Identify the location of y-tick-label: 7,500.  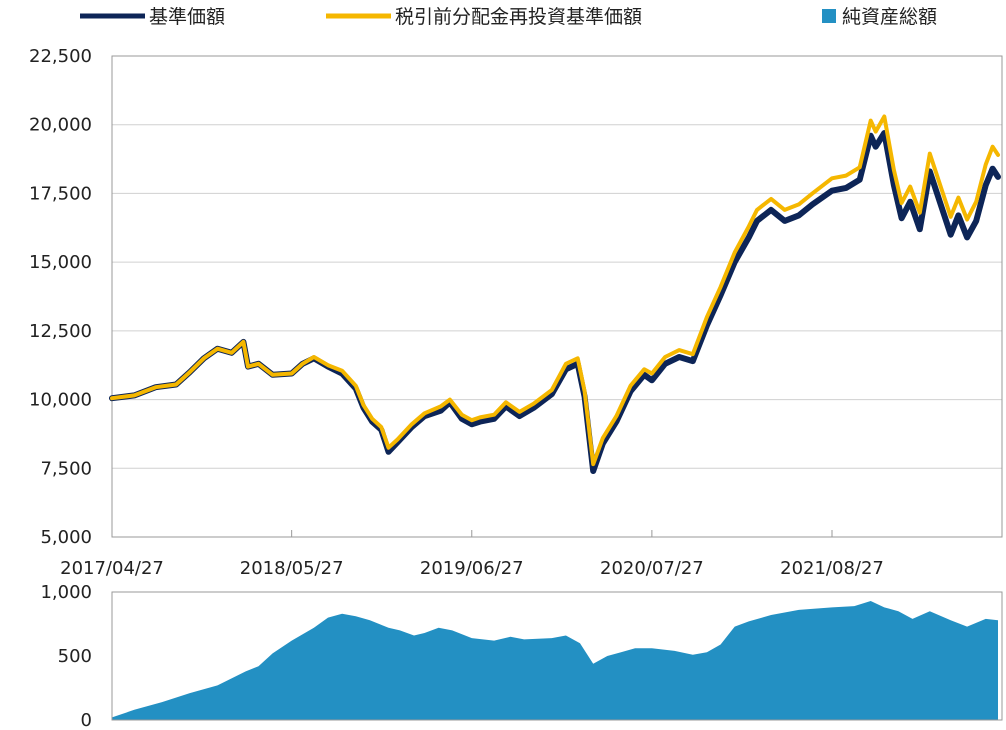
(66, 468).